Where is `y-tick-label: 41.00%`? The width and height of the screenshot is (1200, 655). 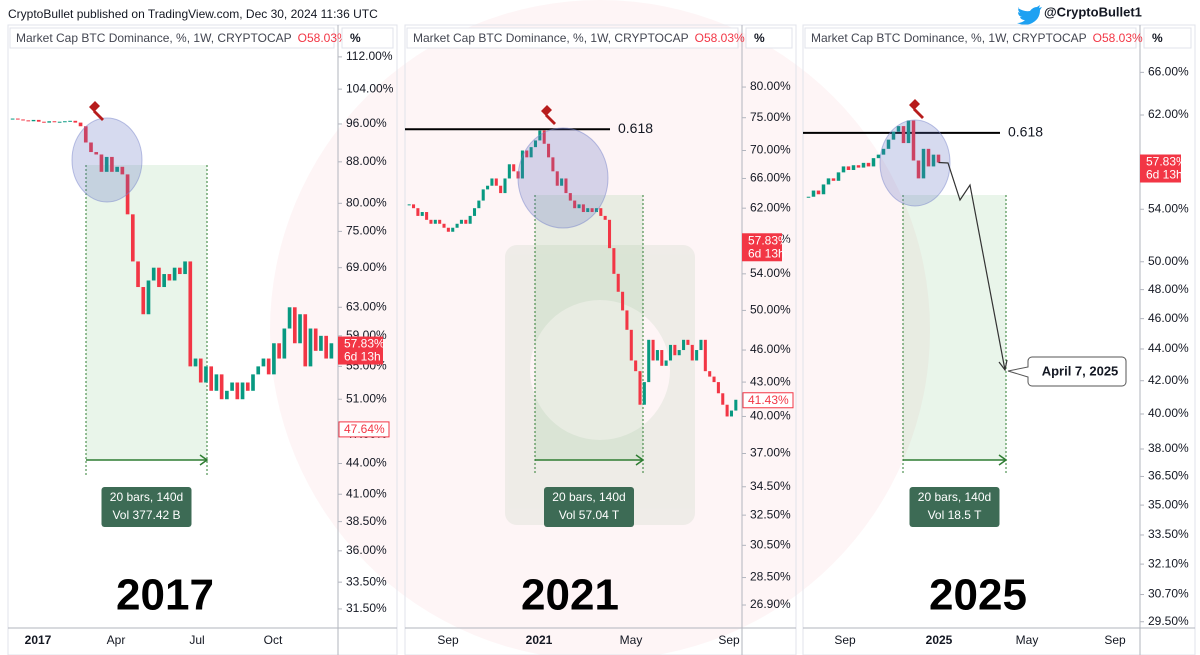
y-tick-label: 41.00% is located at coordinates (366, 493).